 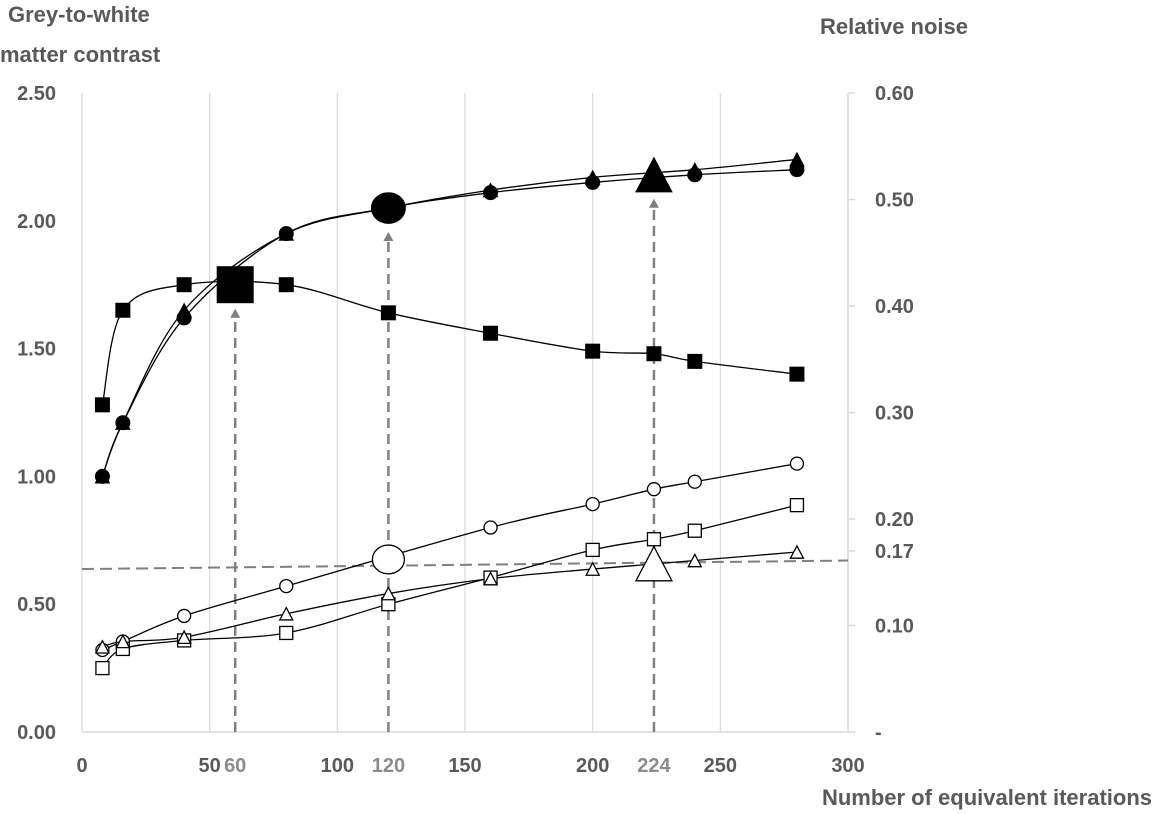 I want to click on y-left-tick-label: 1.50, so click(x=36, y=350).